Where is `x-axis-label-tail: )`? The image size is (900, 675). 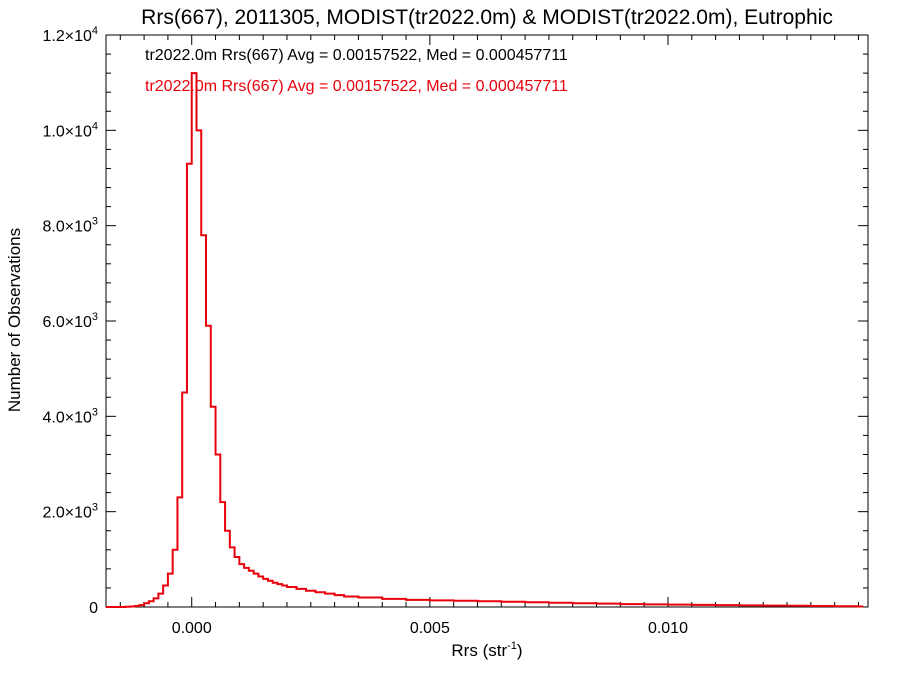 x-axis-label-tail: ) is located at coordinates (520, 650).